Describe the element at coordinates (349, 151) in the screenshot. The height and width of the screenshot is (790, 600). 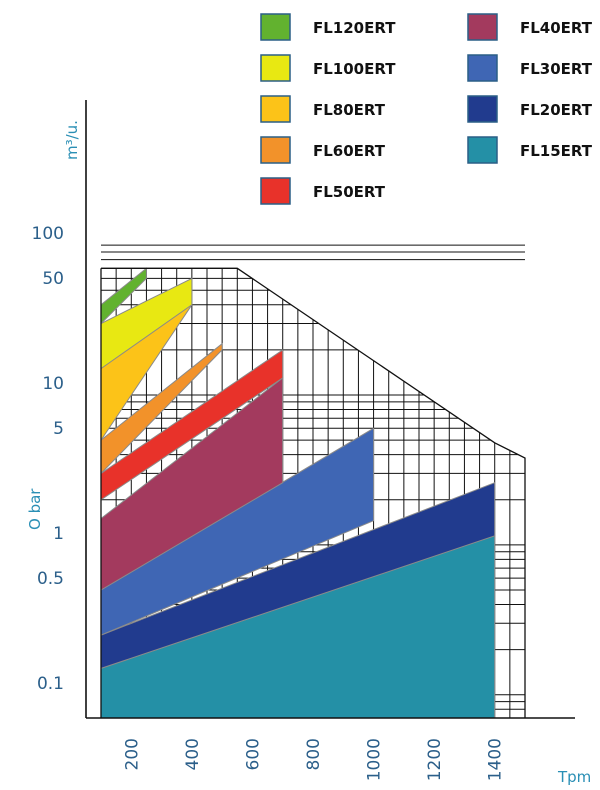
I see `legend-label: FL60ERT` at that location.